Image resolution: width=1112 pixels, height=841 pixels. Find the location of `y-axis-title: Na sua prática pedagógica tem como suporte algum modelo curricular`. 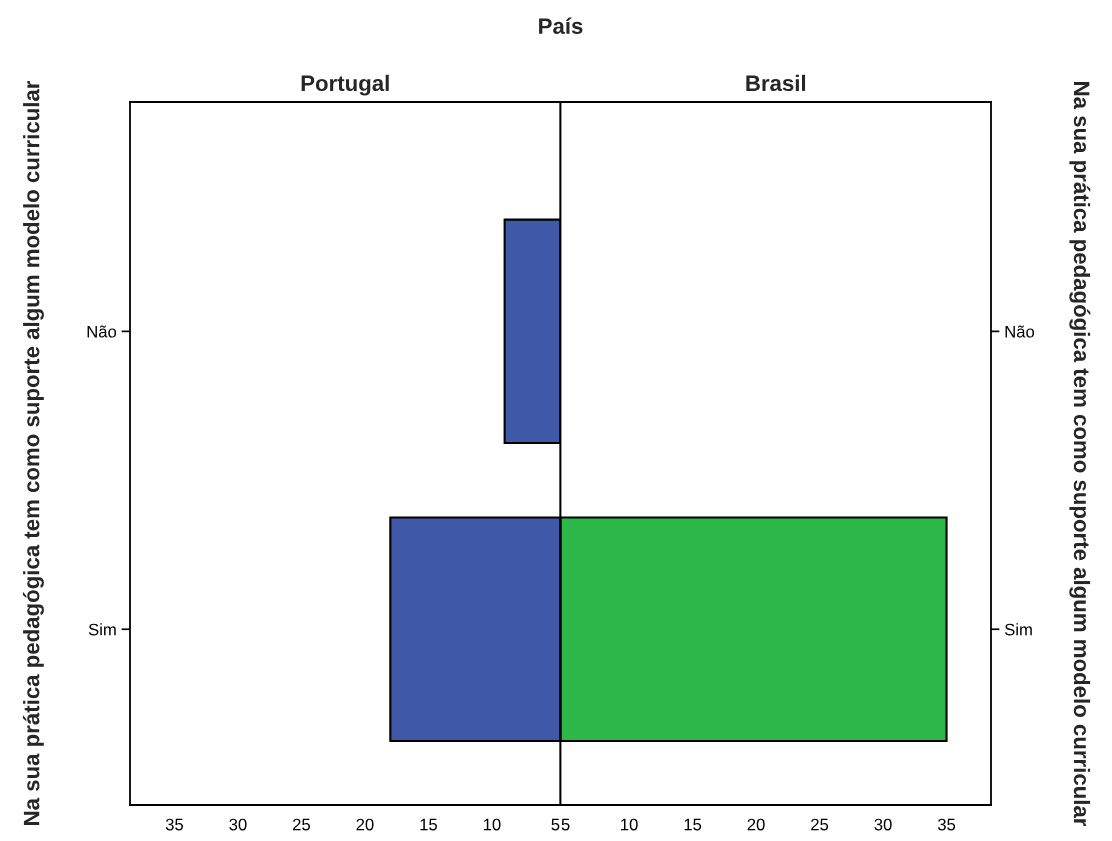

y-axis-title: Na sua prática pedagógica tem como suporte algum modelo curricular is located at coordinates (33, 452).